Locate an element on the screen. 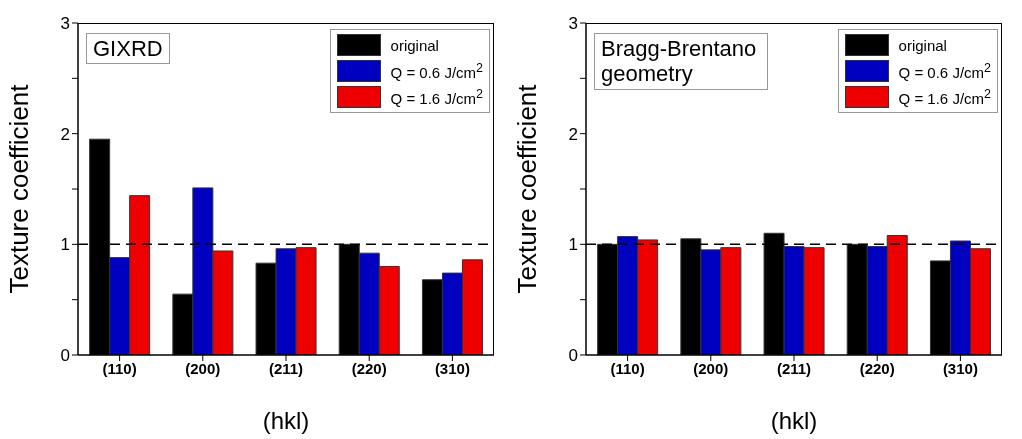  annotation: Bragg-Brentano geometry is located at coordinates (681, 61).